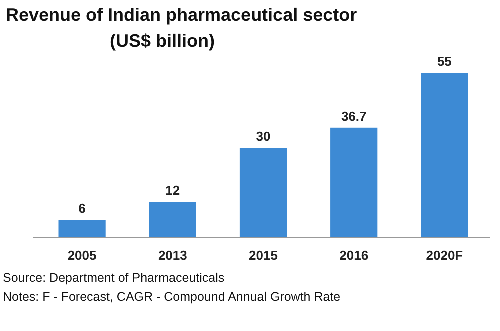 This screenshot has height=331, width=500. What do you see at coordinates (354, 255) in the screenshot?
I see `x-tick-label: 2016` at bounding box center [354, 255].